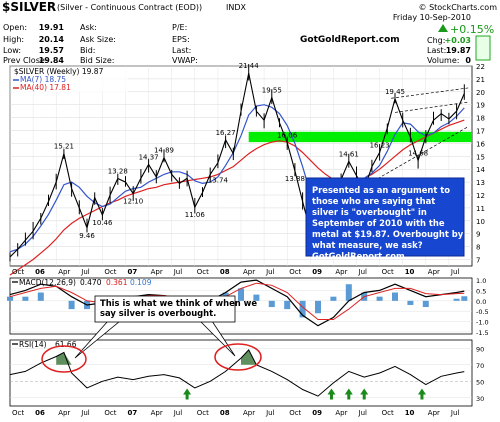  Describe the element at coordinates (410, 272) in the screenshot. I see `x-tick-label: 10` at that location.